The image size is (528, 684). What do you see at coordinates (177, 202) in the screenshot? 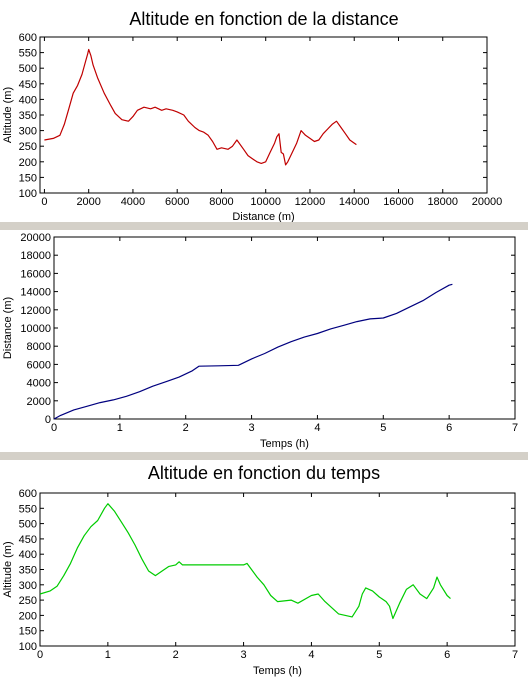
I see `x-tick-label: 6000` at bounding box center [177, 202].